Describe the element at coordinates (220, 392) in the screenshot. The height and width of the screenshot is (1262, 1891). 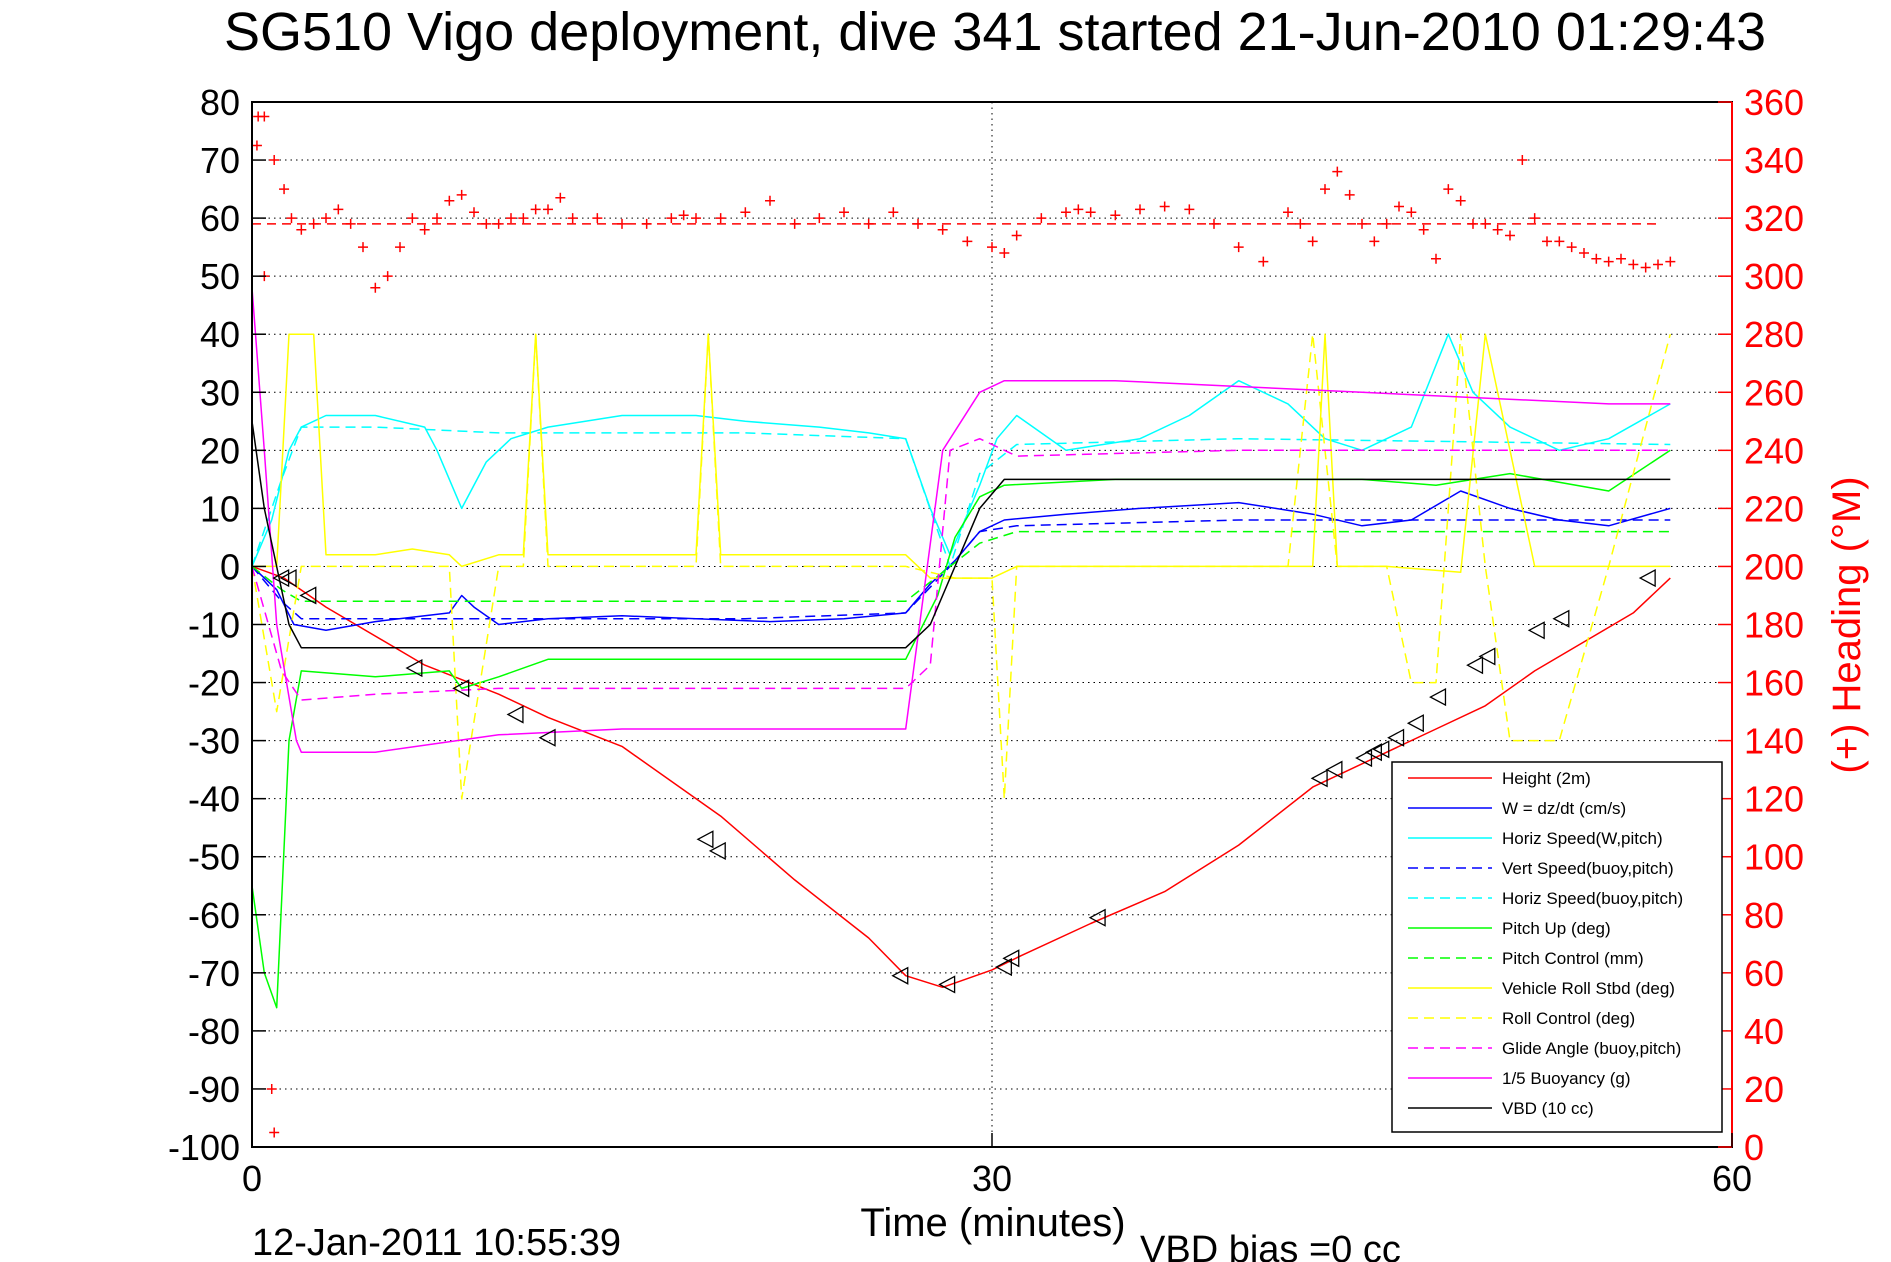
I see `tick-label-left: 30` at that location.